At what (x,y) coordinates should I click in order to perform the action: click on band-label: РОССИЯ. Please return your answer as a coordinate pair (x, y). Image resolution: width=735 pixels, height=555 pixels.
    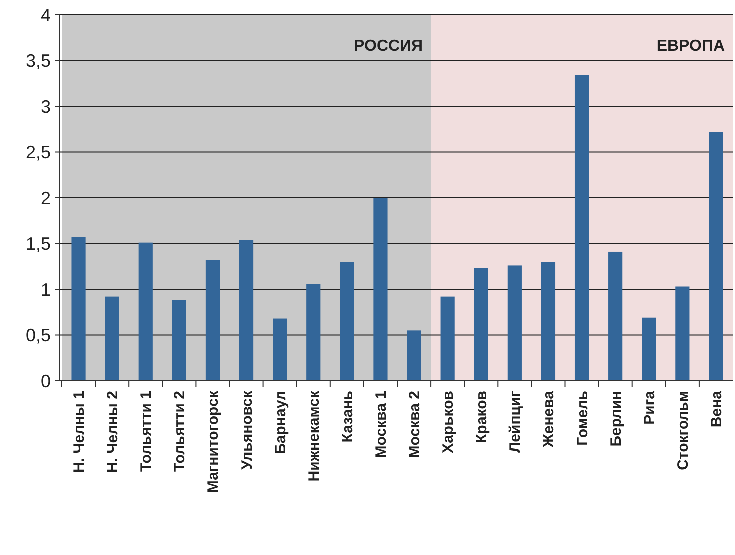
    Looking at the image, I should click on (389, 46).